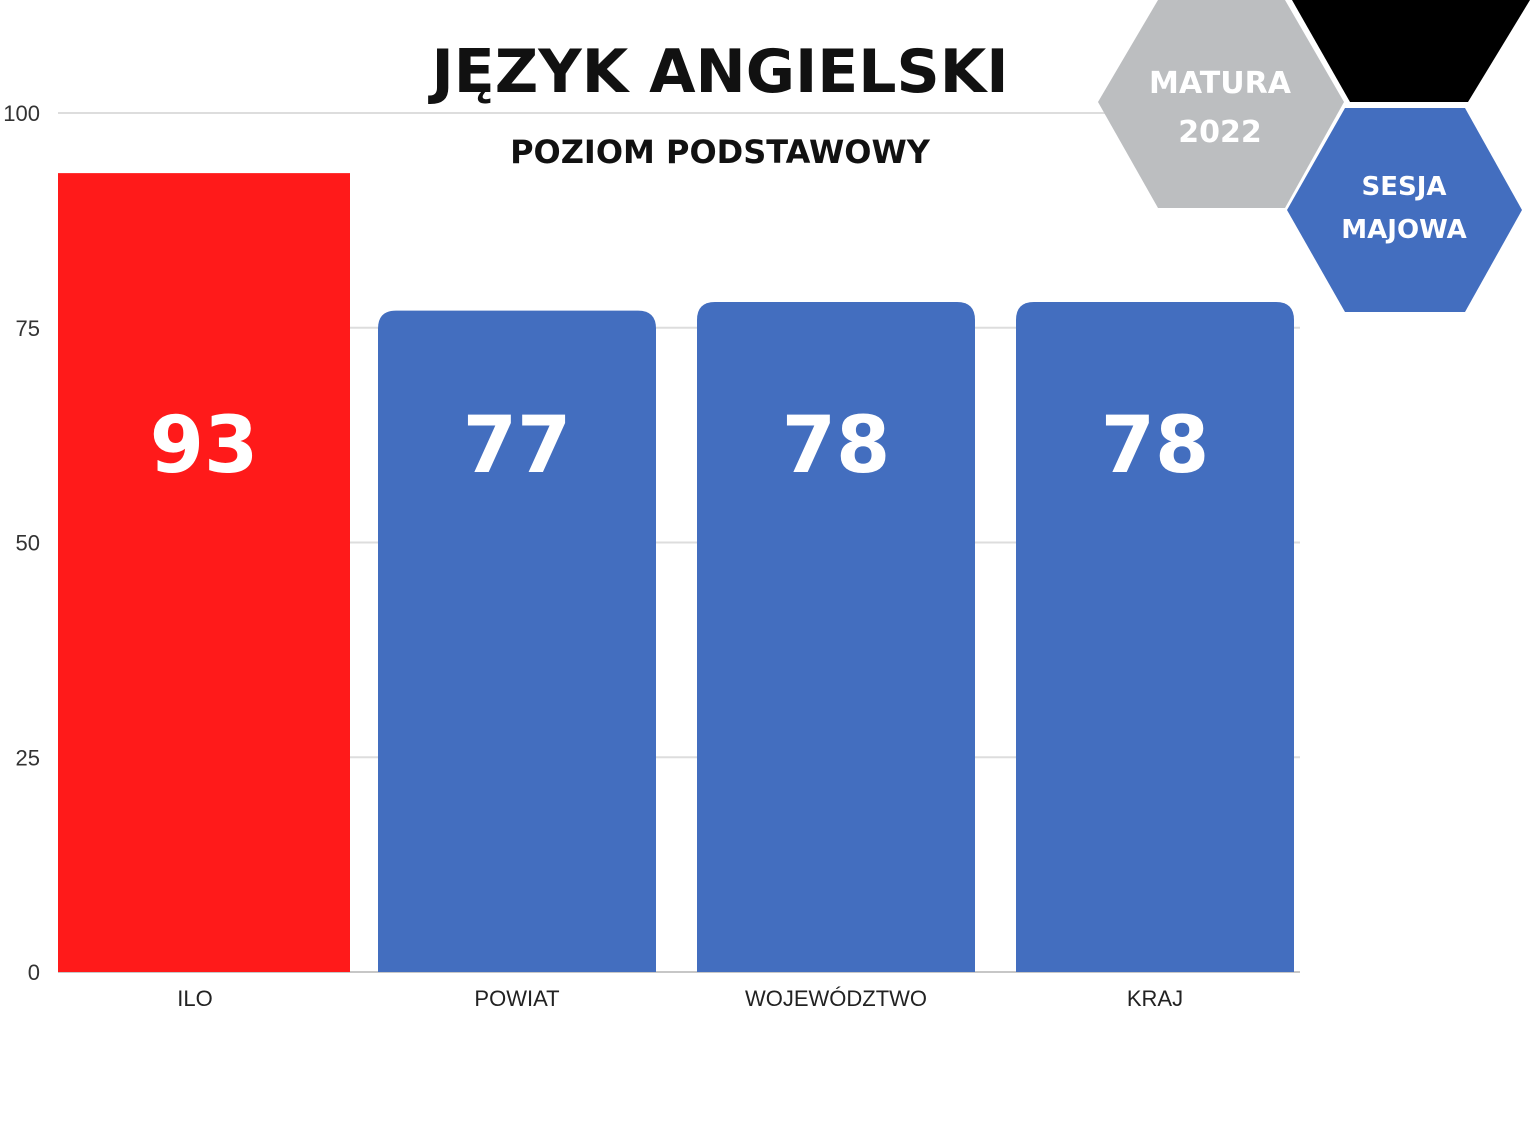 The height and width of the screenshot is (1148, 1530). I want to click on data-label-ilo: 93, so click(204, 446).